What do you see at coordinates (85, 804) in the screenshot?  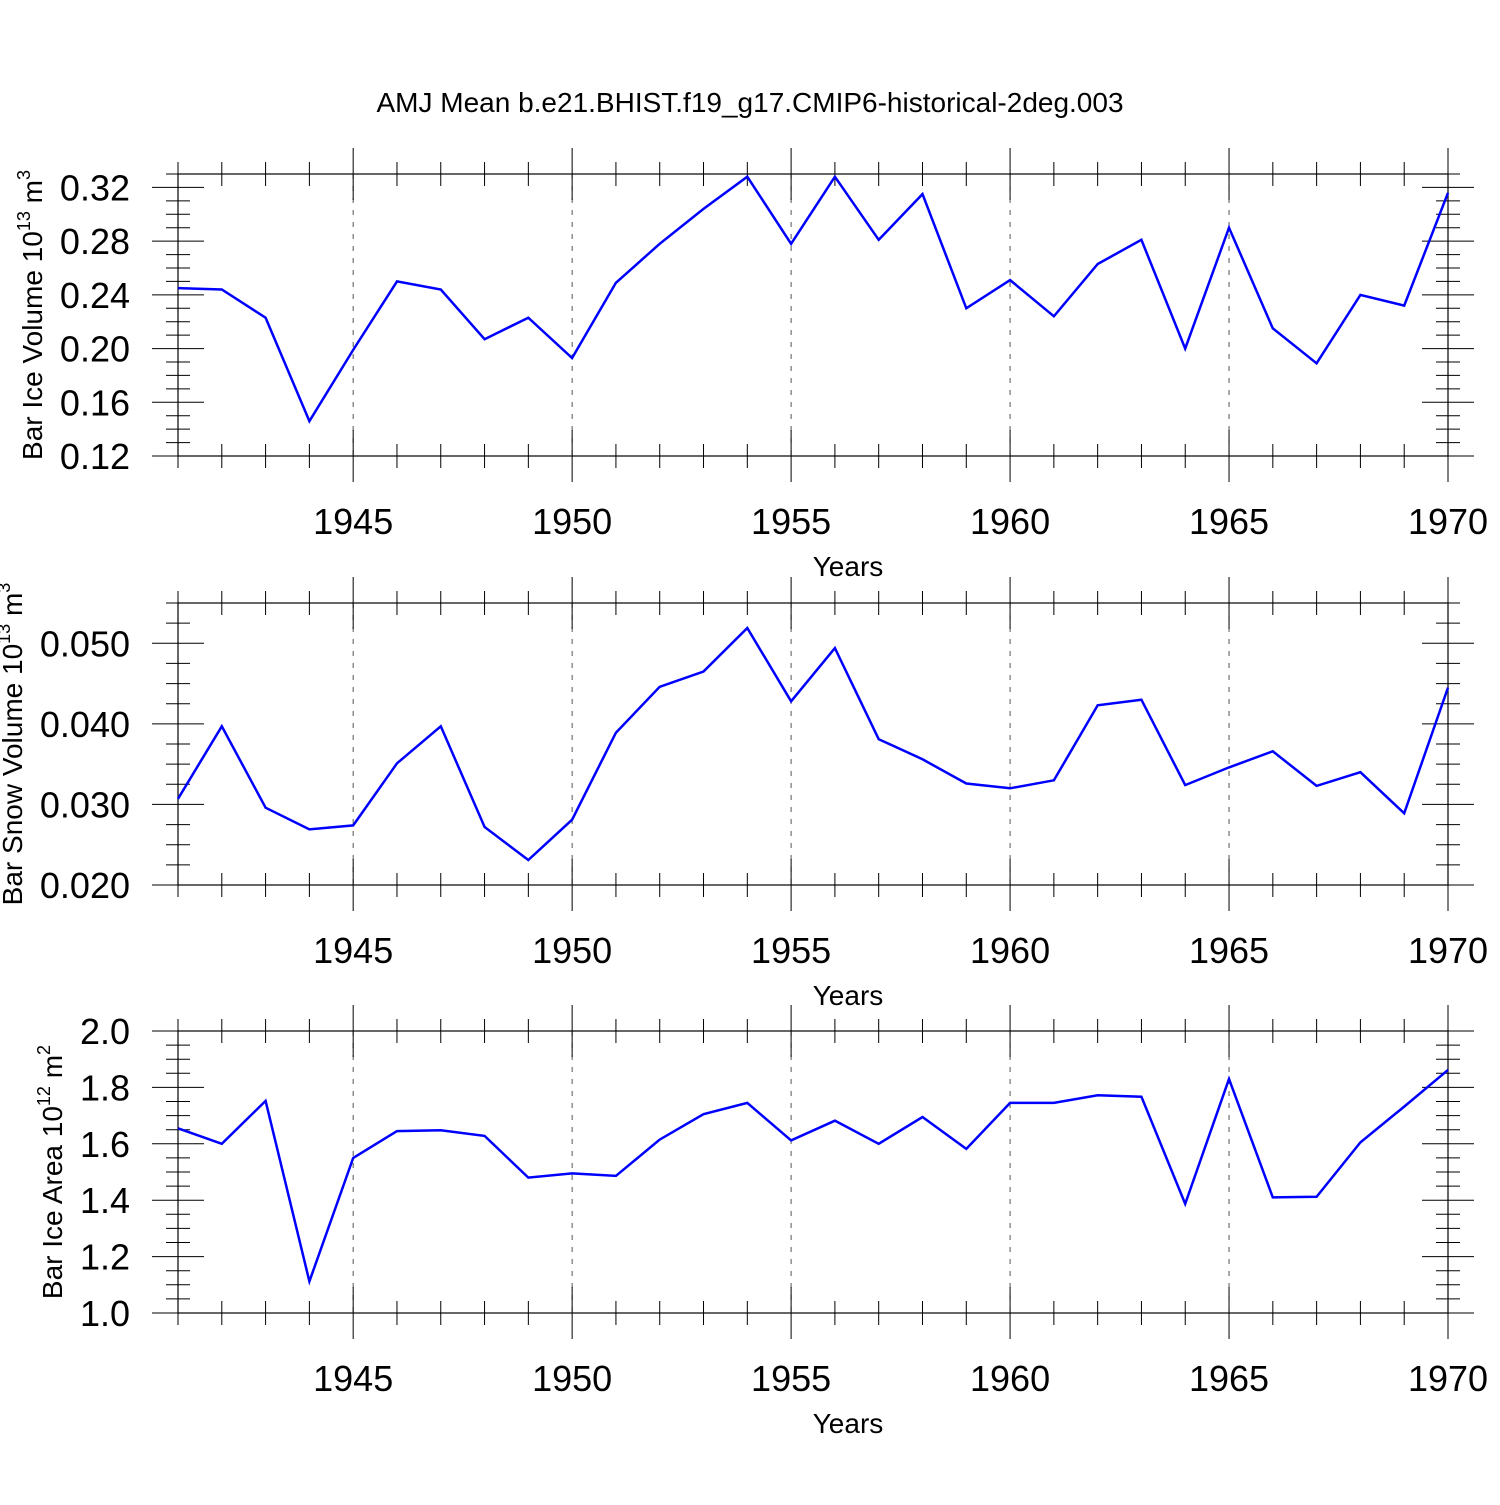 I see `y-tick-label: 0.030` at bounding box center [85, 804].